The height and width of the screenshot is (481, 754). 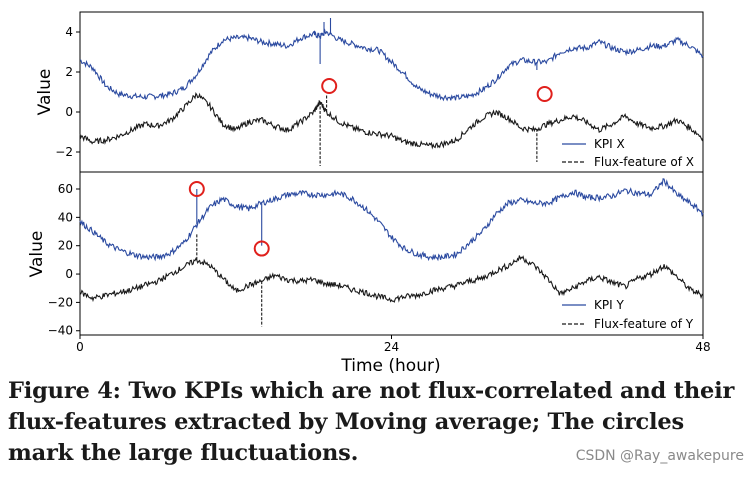 What do you see at coordinates (64, 260) in the screenshot?
I see `y-ticks: −40 −20 0 20 40 60` at bounding box center [64, 260].